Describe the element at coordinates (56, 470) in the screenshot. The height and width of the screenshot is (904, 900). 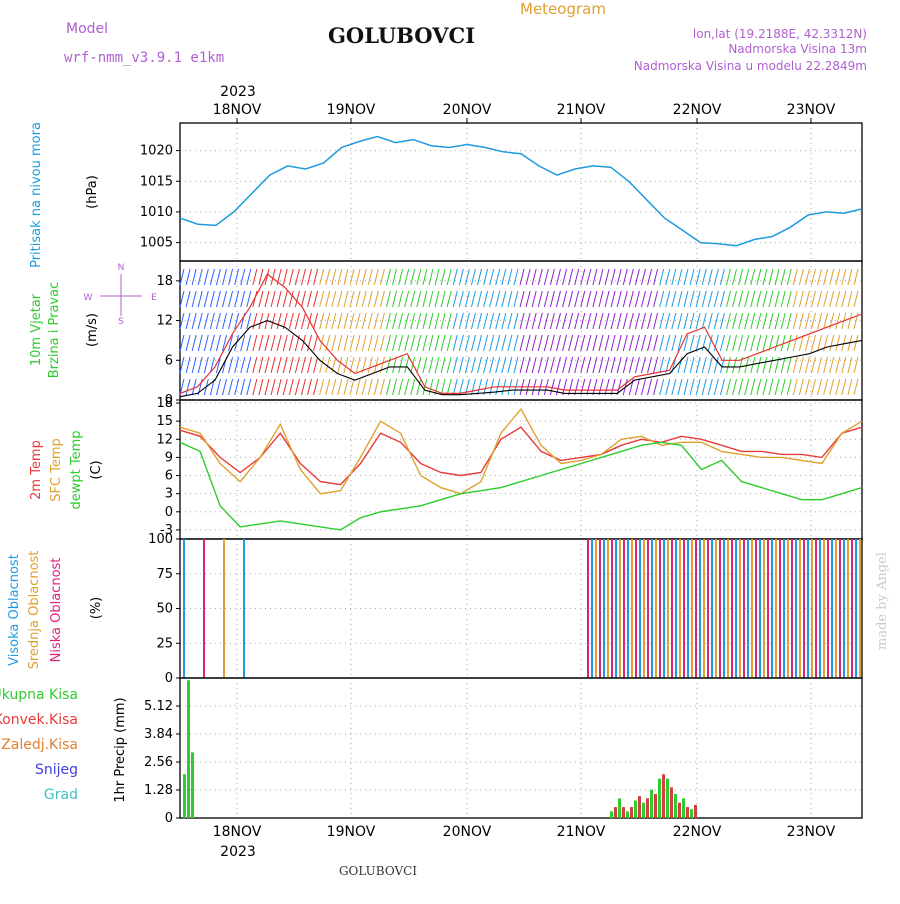
I see `temp-ylabel-2: SFC Temp` at that location.